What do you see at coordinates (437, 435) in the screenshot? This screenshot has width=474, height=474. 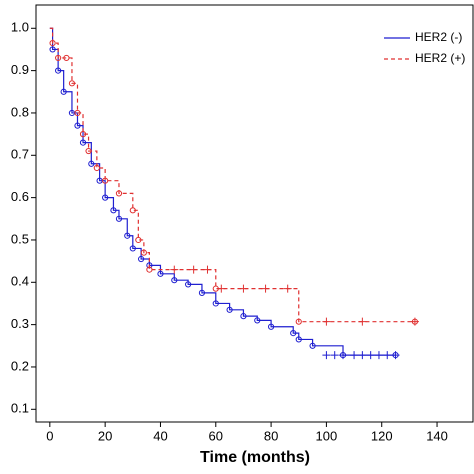 I see `x-tick-label: 140` at bounding box center [437, 435].